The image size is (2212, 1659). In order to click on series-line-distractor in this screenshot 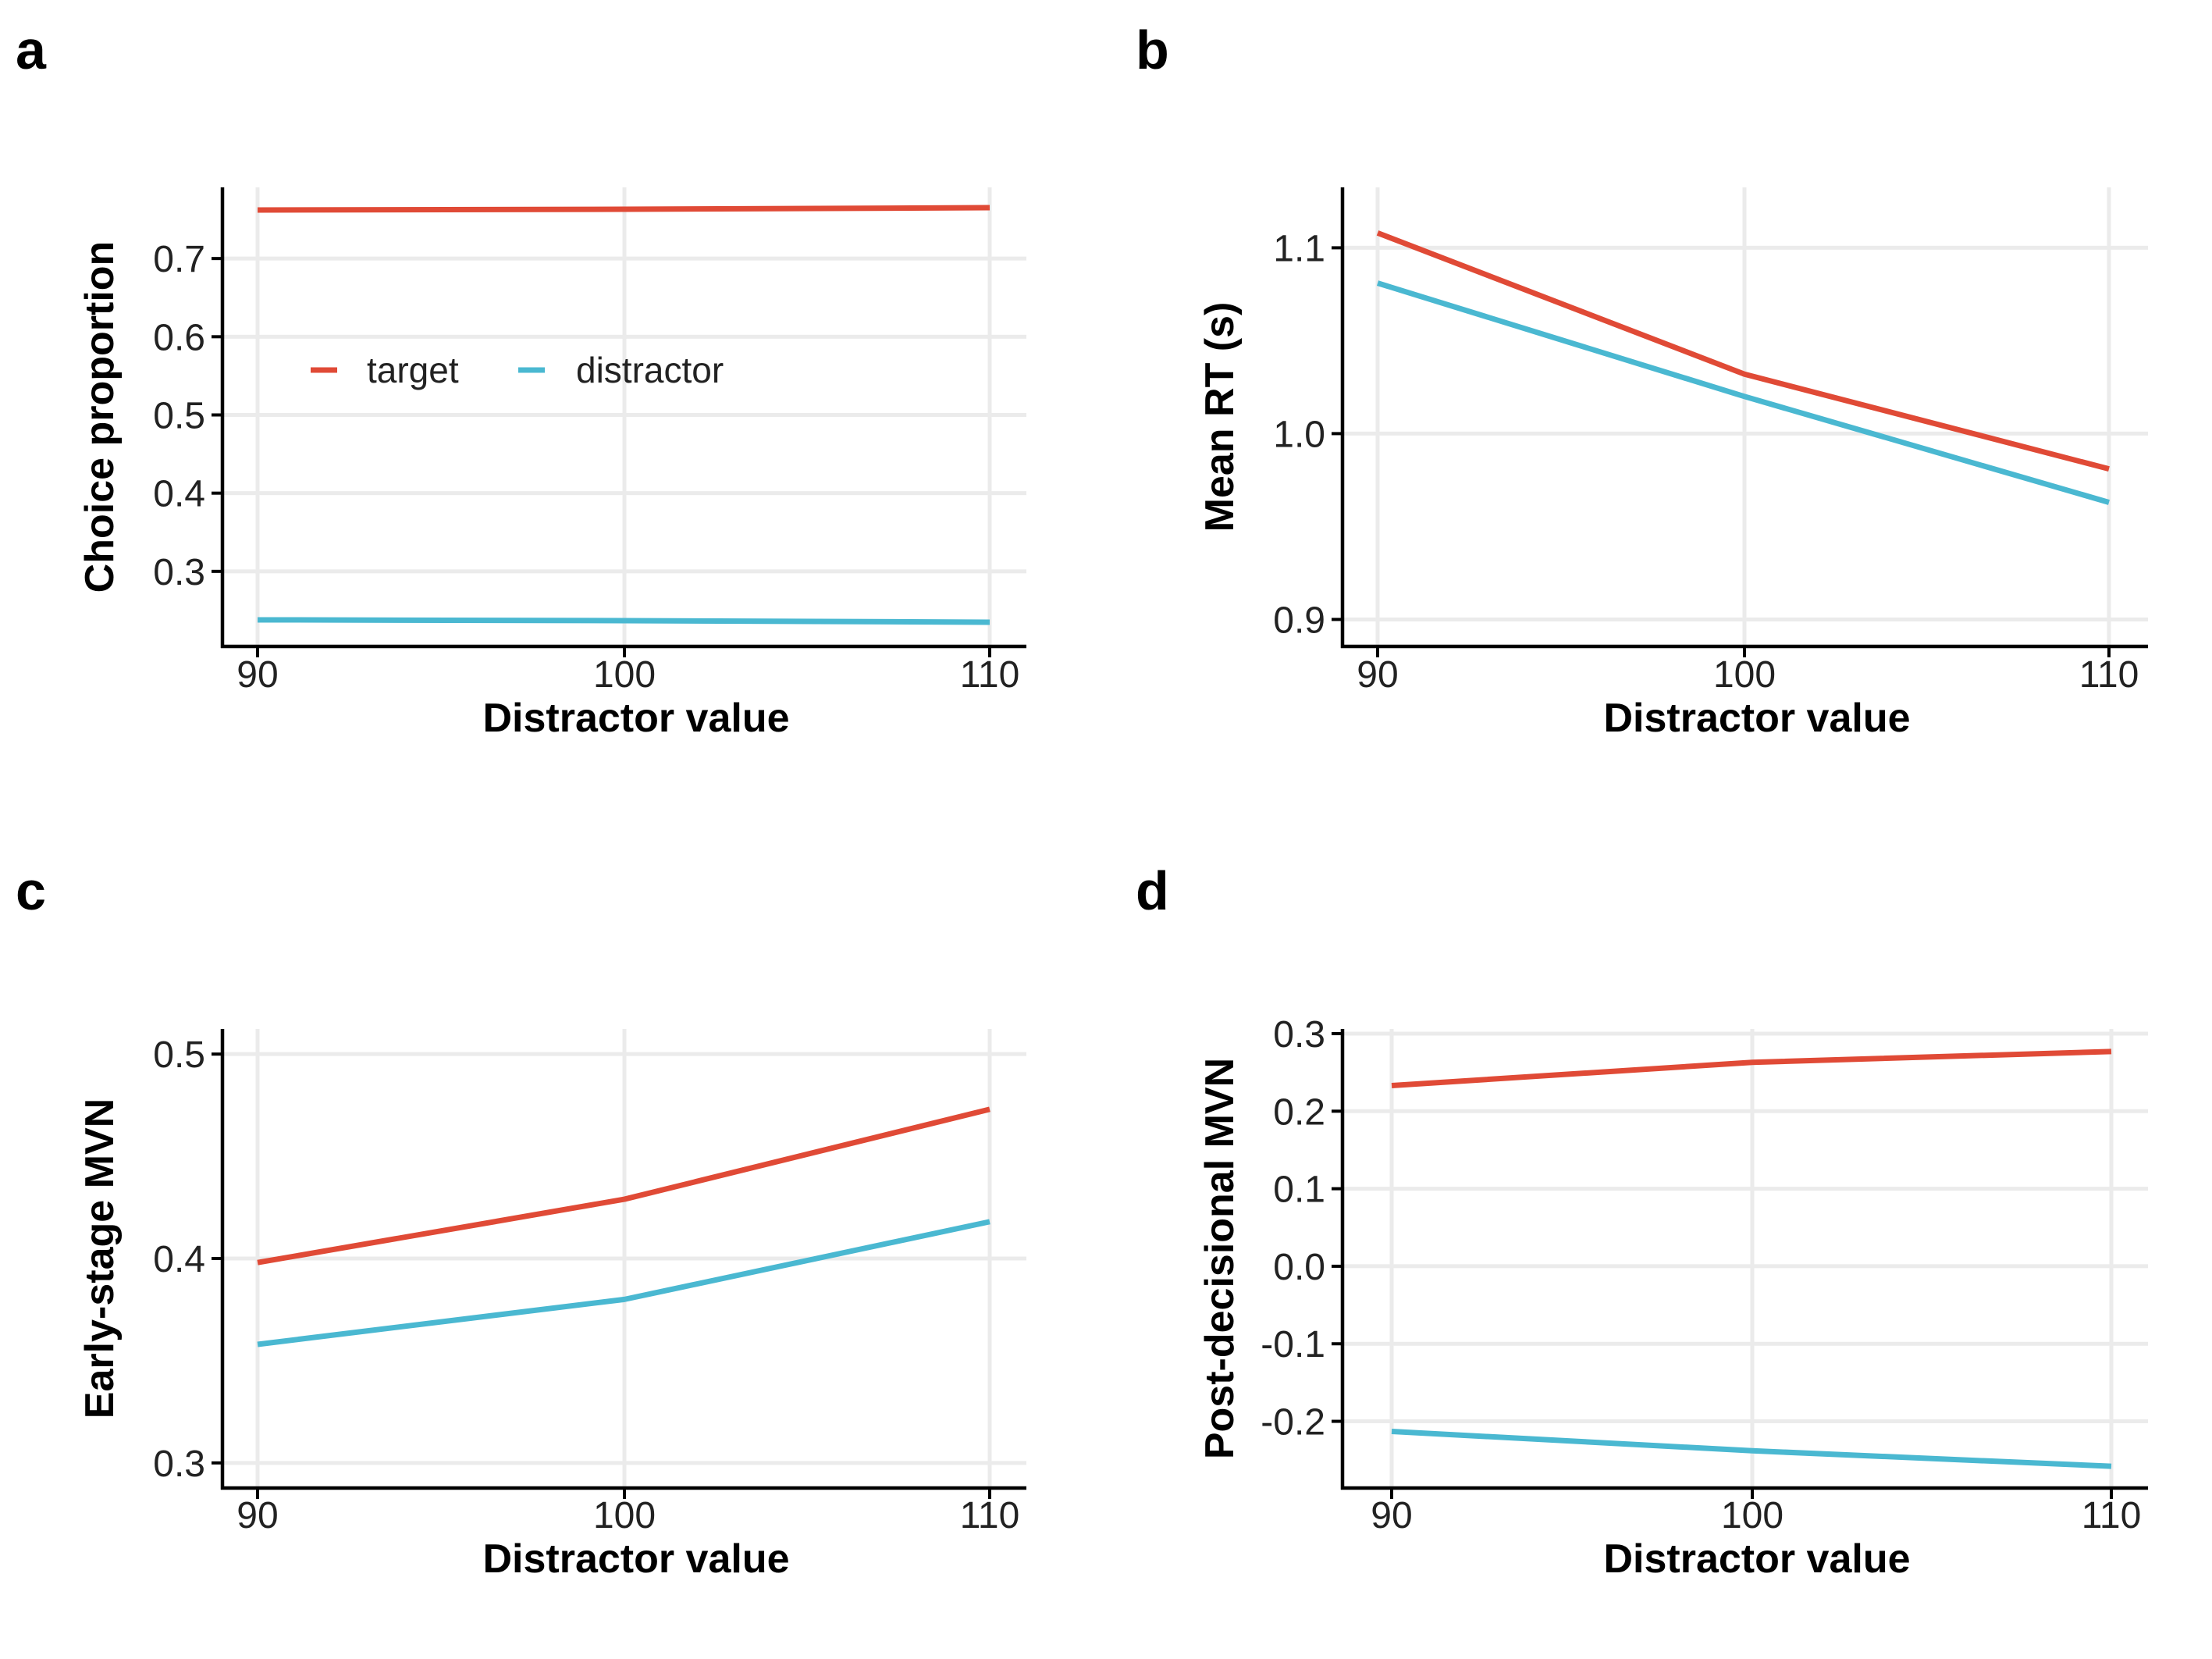, I will do `click(624, 621)`.